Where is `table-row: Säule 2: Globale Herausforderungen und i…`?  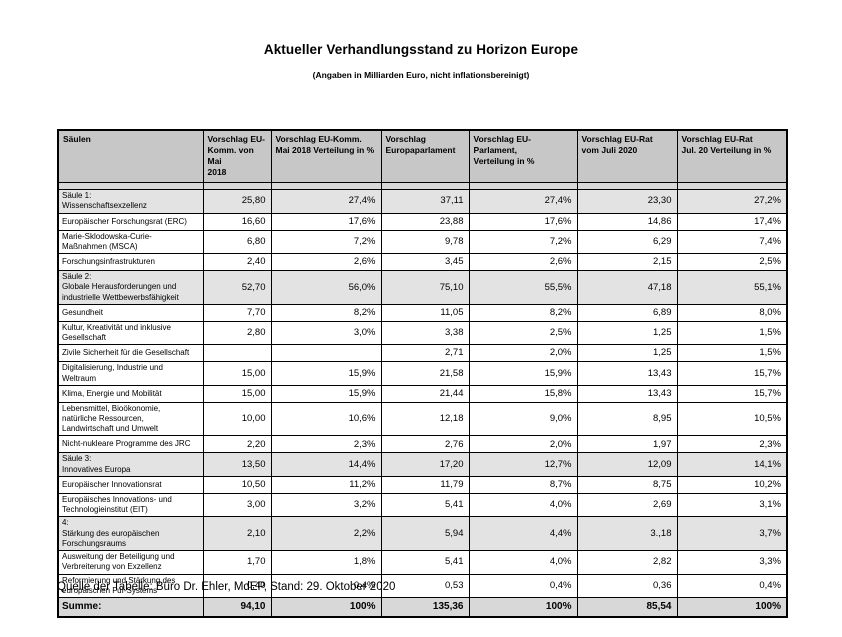 table-row: Säule 2: Globale Herausforderungen und i… is located at coordinates (422, 287).